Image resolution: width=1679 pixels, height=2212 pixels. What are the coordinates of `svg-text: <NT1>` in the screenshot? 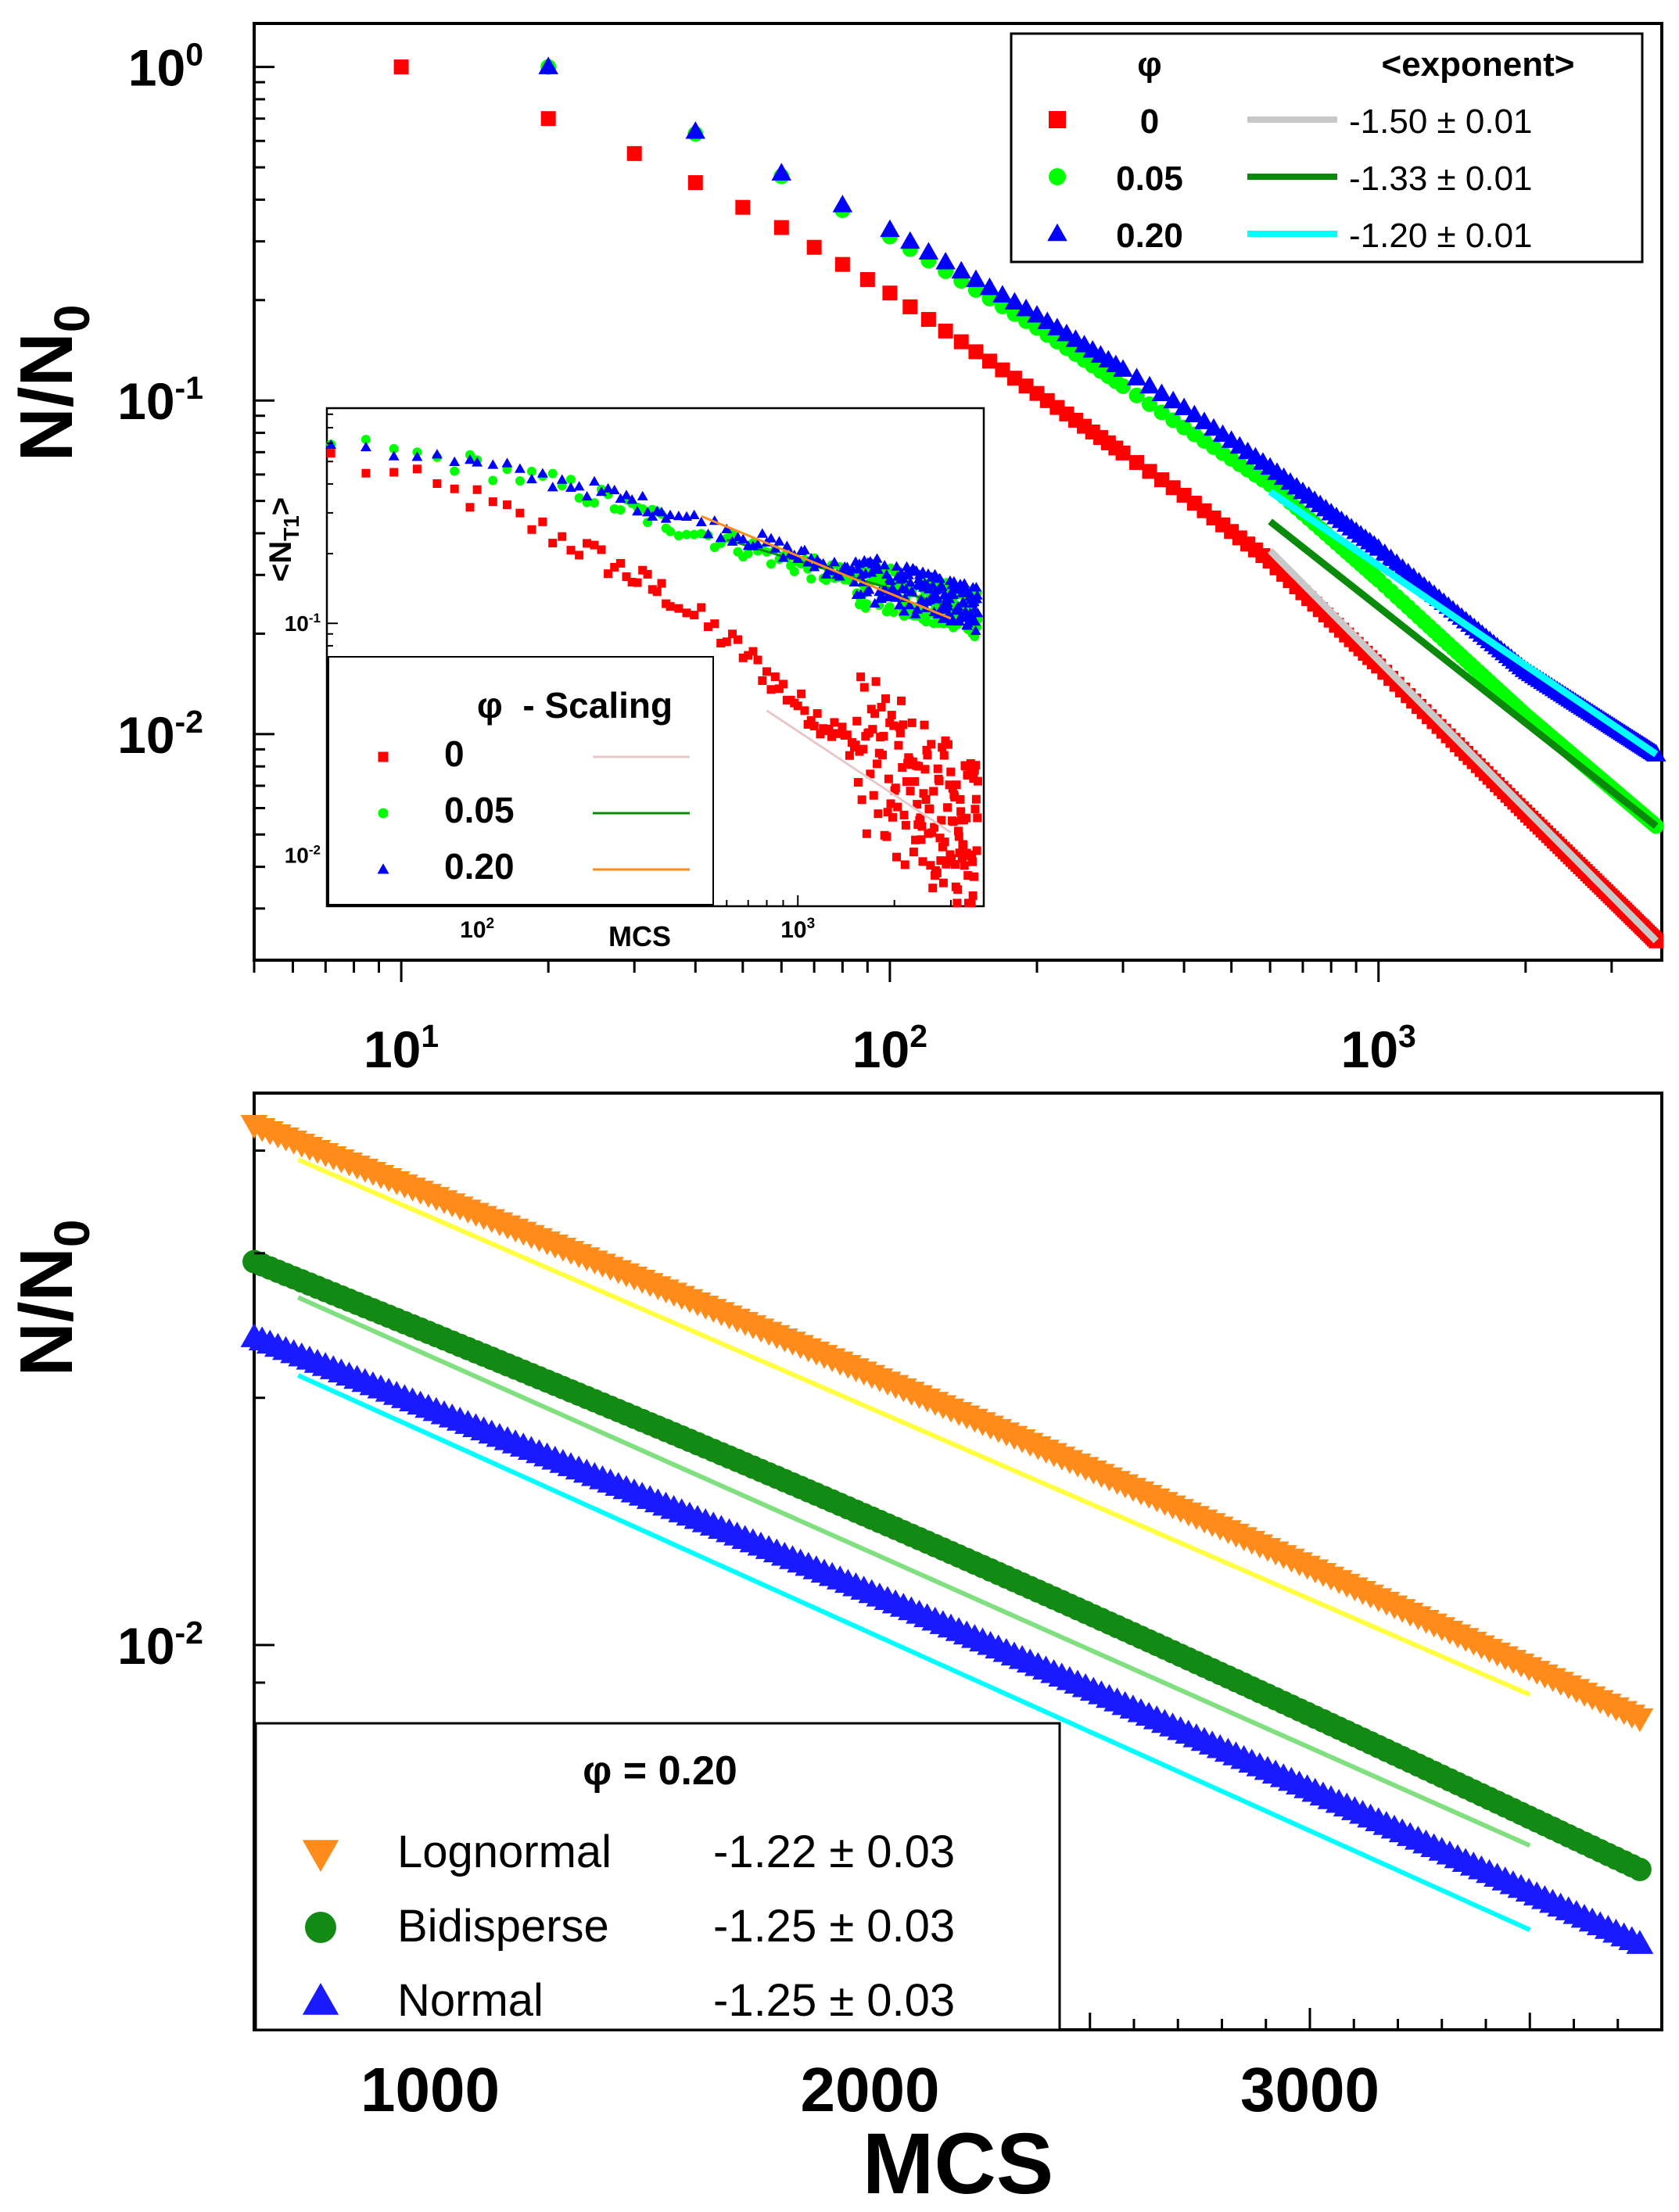 It's located at (283, 539).